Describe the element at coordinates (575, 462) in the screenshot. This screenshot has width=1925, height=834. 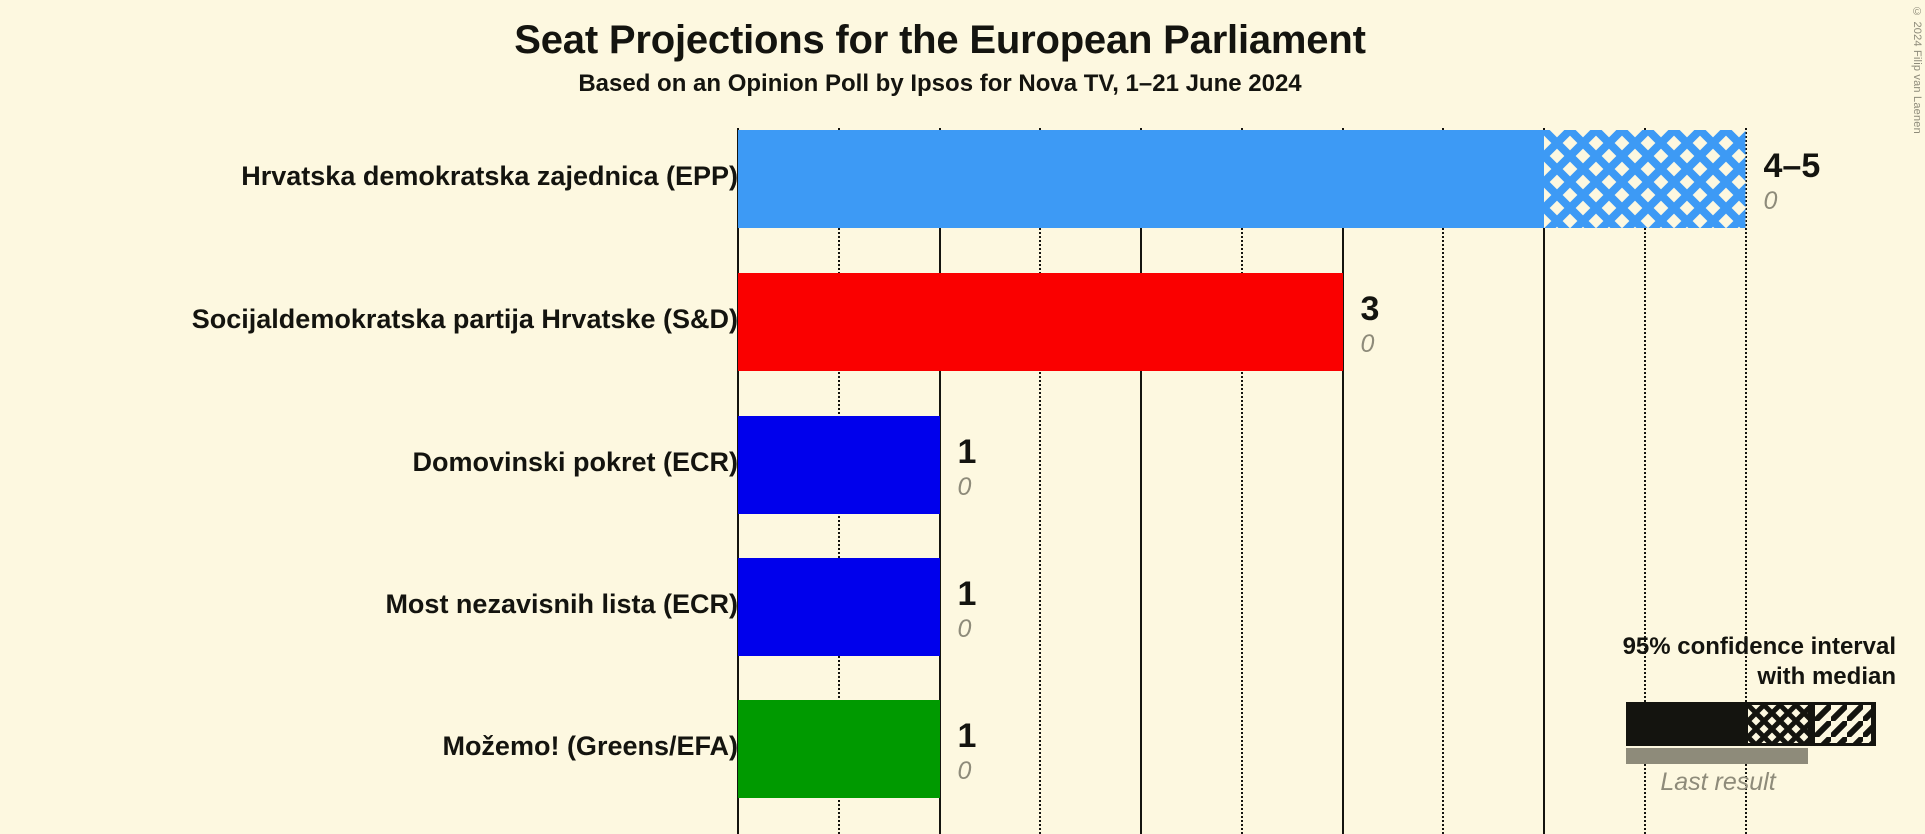
I see `bar-category-label: Domovinski pokret (ECR)` at that location.